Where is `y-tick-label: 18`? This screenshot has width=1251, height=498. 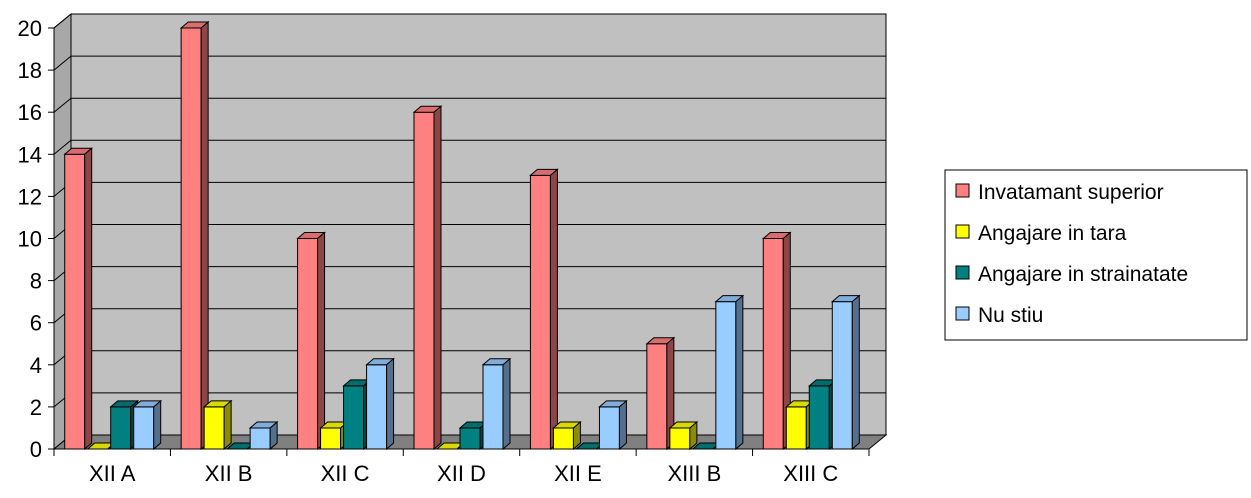
y-tick-label: 18 is located at coordinates (30, 70).